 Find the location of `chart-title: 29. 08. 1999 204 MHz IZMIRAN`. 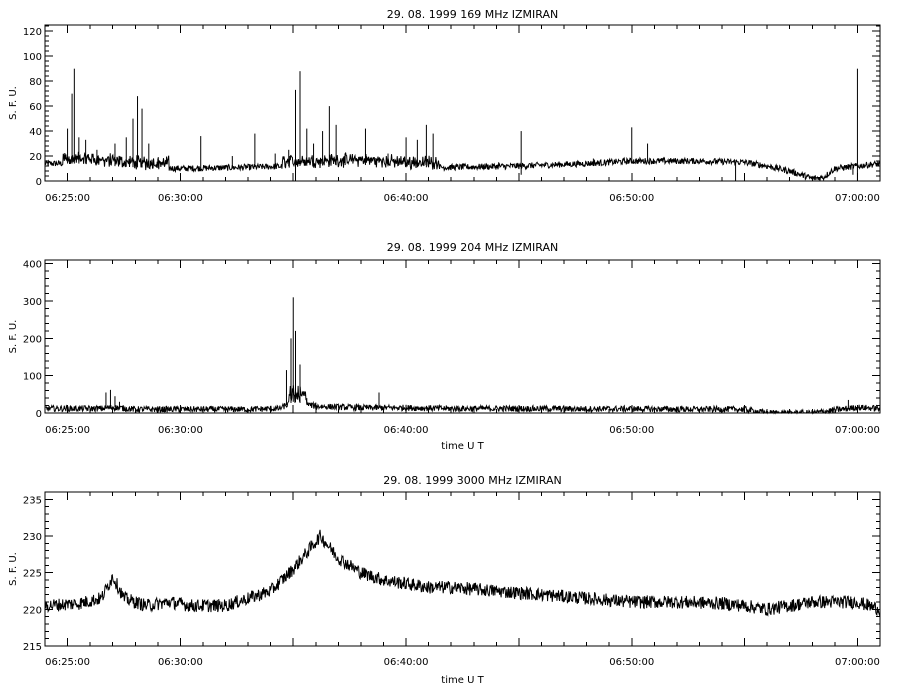

chart-title: 29. 08. 1999 204 MHz IZMIRAN is located at coordinates (472, 247).